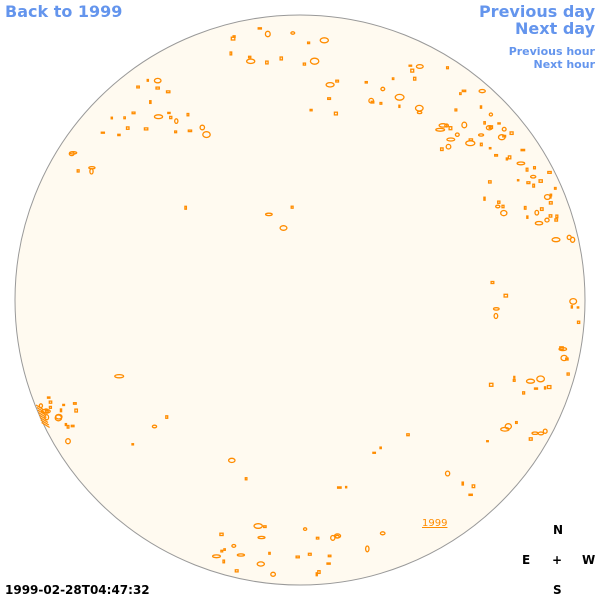  What do you see at coordinates (557, 560) in the screenshot?
I see `compass-center: +` at bounding box center [557, 560].